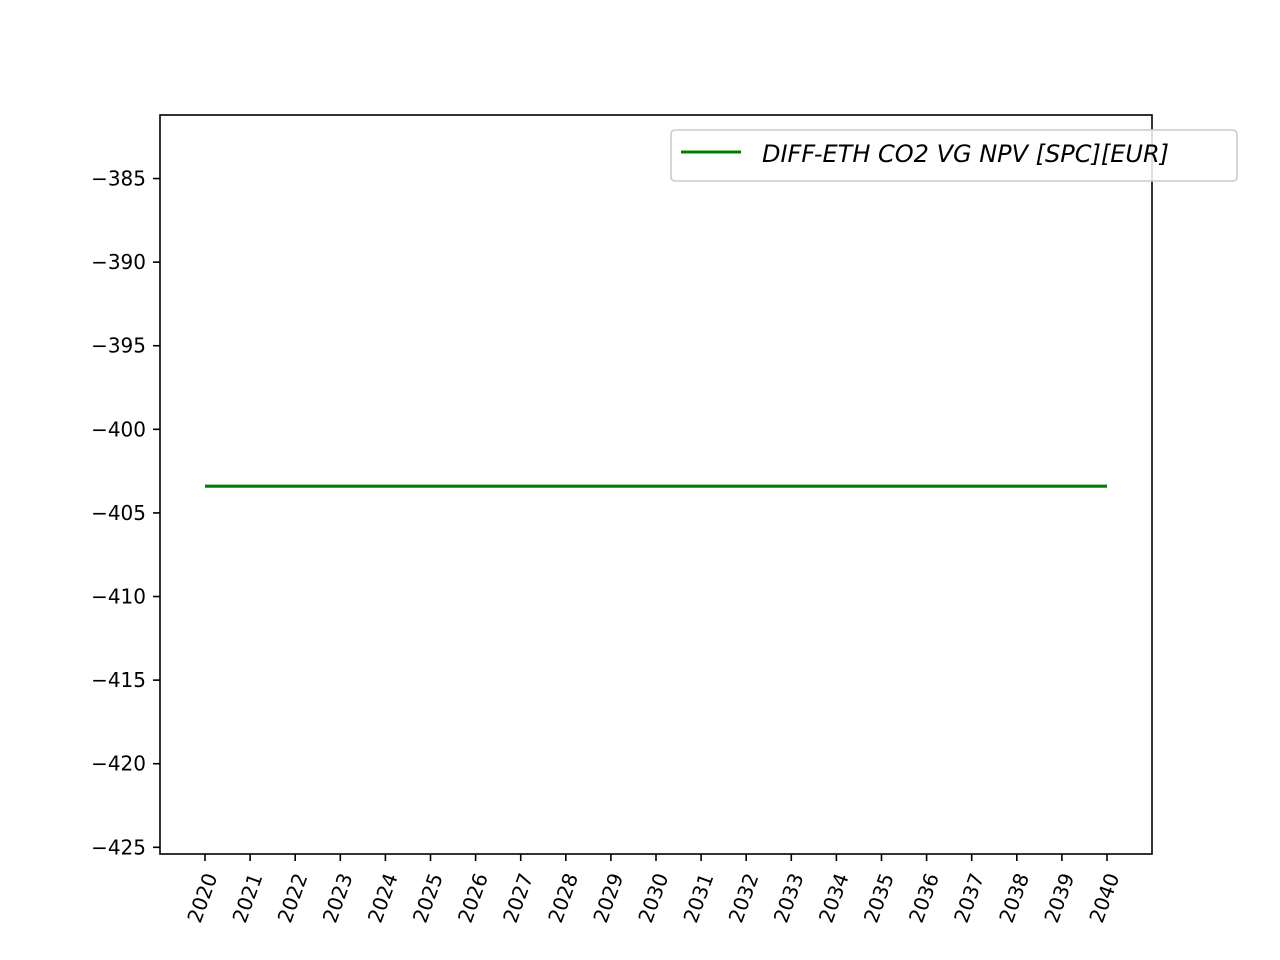 The image size is (1280, 960). Describe the element at coordinates (118, 847) in the screenshot. I see `y-tick-label: −425` at that location.